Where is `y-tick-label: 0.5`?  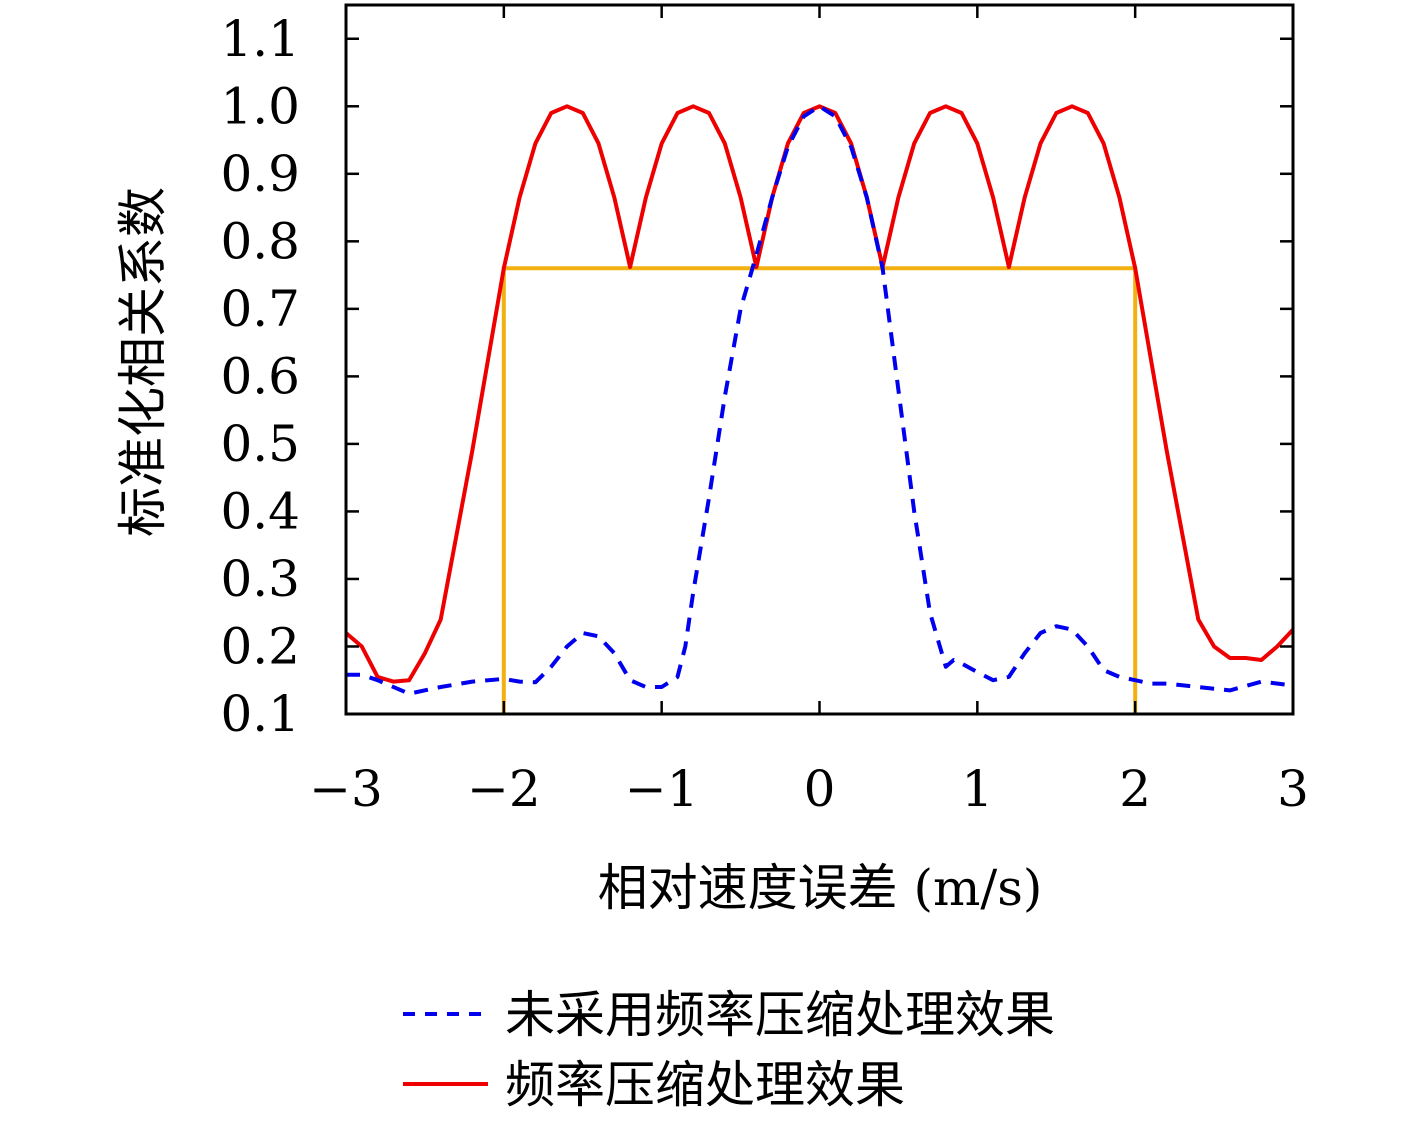 y-tick-label: 0.5 is located at coordinates (260, 444).